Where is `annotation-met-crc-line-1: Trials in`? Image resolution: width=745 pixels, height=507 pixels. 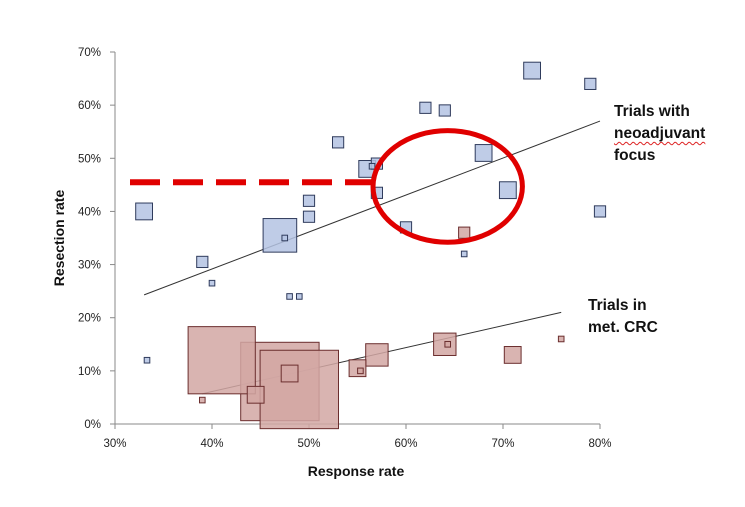 annotation-met-crc-line-1: Trials in is located at coordinates (617, 305).